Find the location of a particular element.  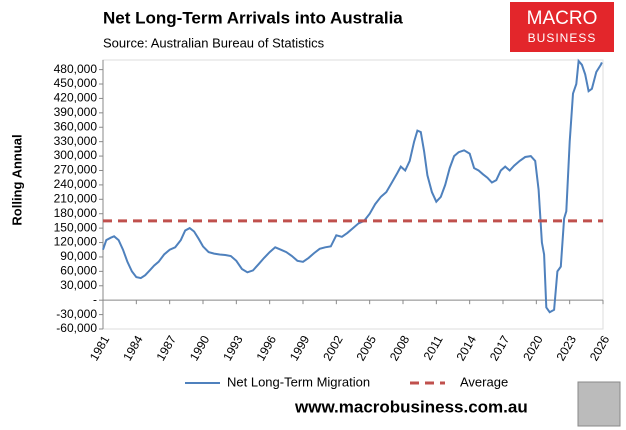

legend-label: Average is located at coordinates (484, 381).